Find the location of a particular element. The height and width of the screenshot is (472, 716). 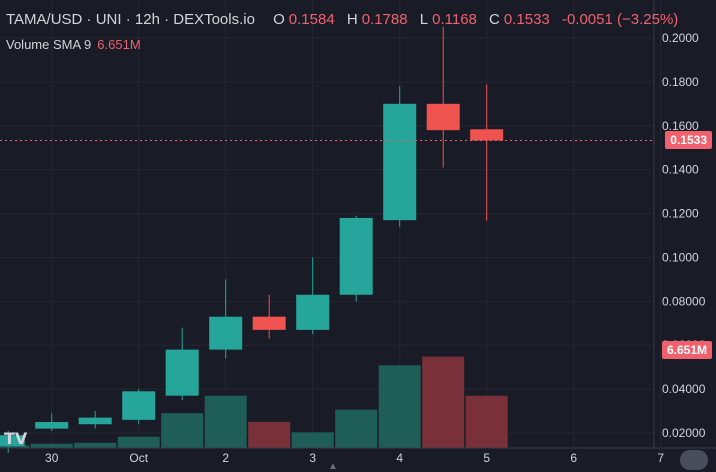

price-tick-label: 0.1000 is located at coordinates (680, 257).